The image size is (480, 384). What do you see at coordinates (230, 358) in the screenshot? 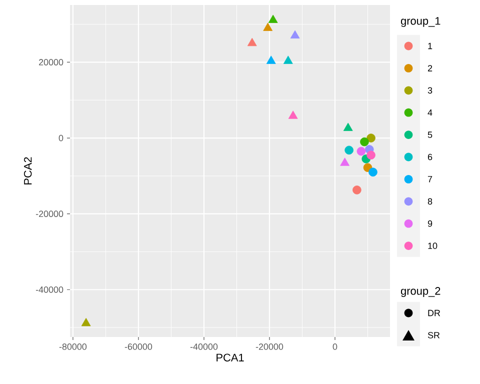
I see `x-axis-title: PCA1` at bounding box center [230, 358].